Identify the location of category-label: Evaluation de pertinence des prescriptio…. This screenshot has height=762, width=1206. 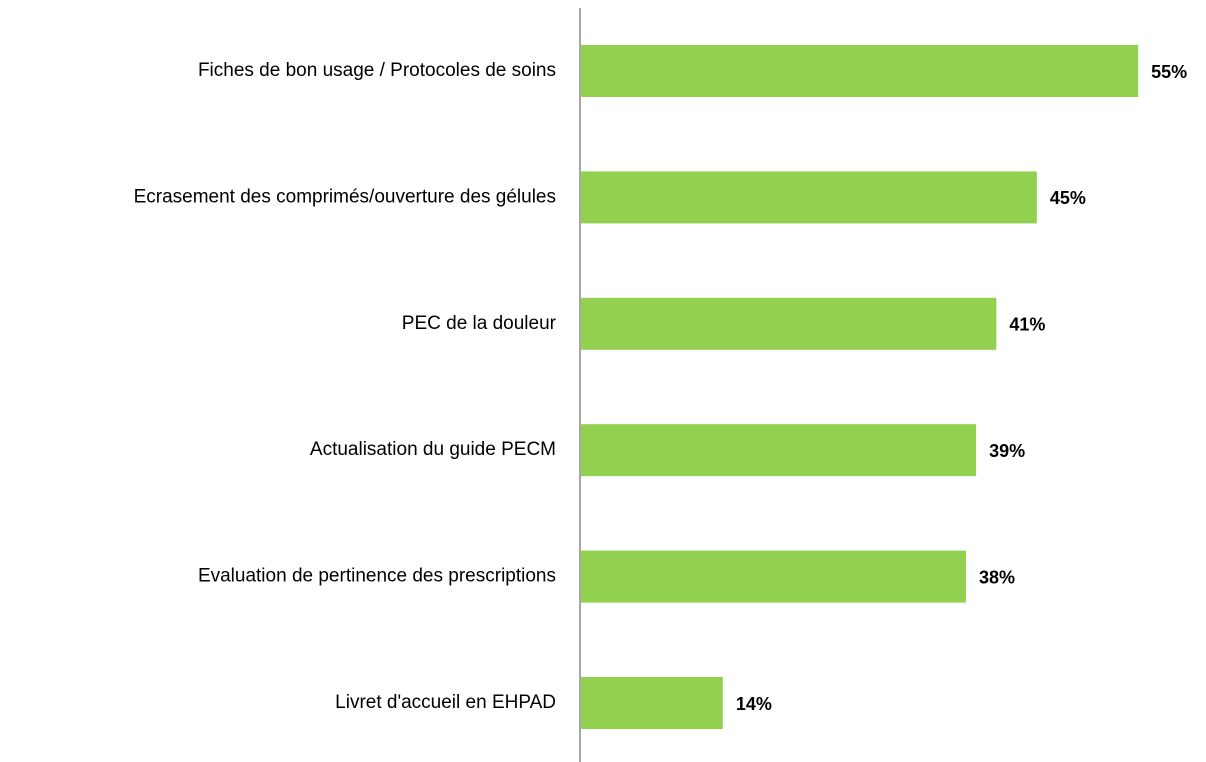
(377, 576).